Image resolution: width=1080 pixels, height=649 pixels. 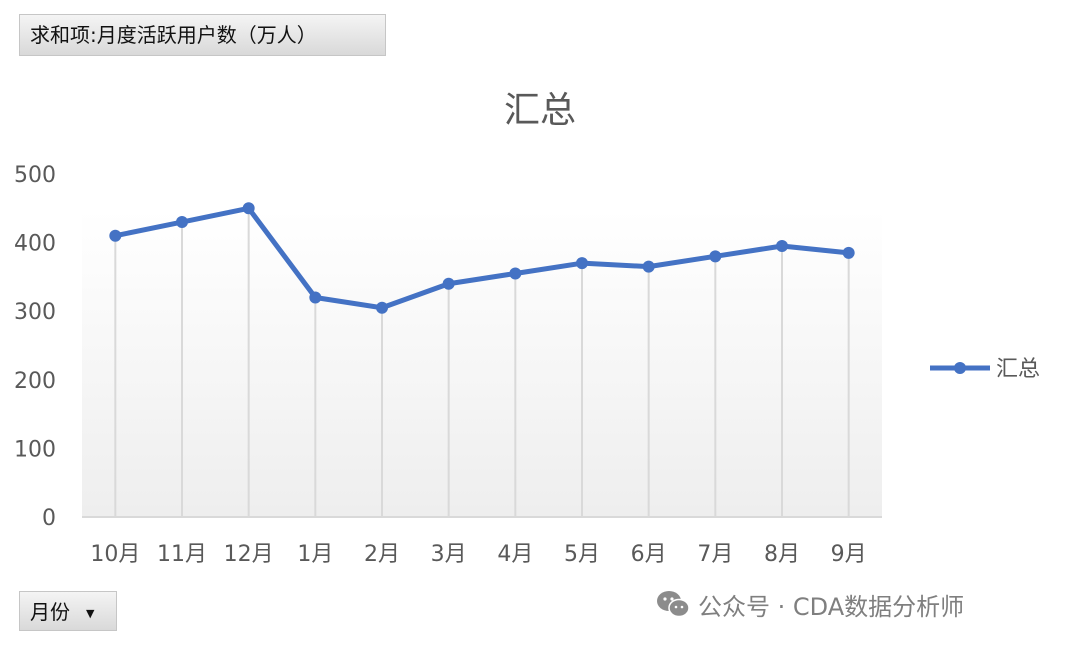 I want to click on x-tick-label: 11月, so click(x=182, y=554).